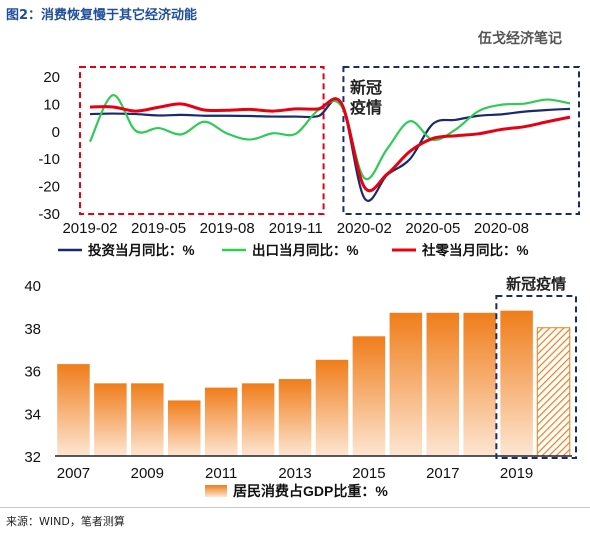 The height and width of the screenshot is (537, 590). Describe the element at coordinates (442, 473) in the screenshot. I see `bar-x-tick-label: 2017` at that location.